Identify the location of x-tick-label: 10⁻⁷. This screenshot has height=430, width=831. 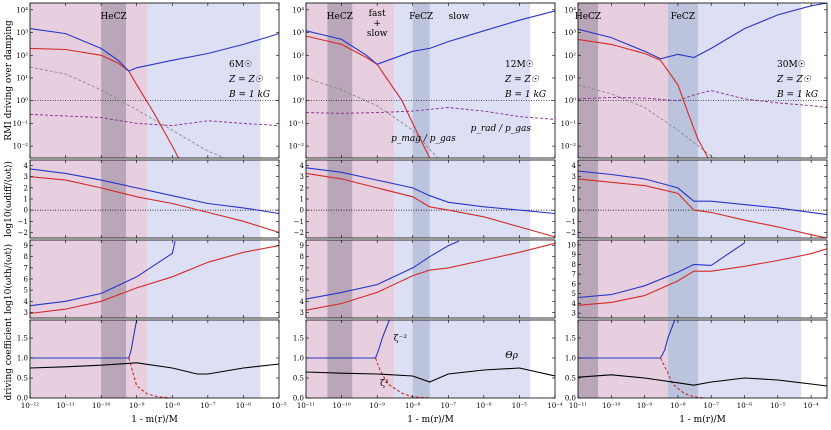
(449, 406).